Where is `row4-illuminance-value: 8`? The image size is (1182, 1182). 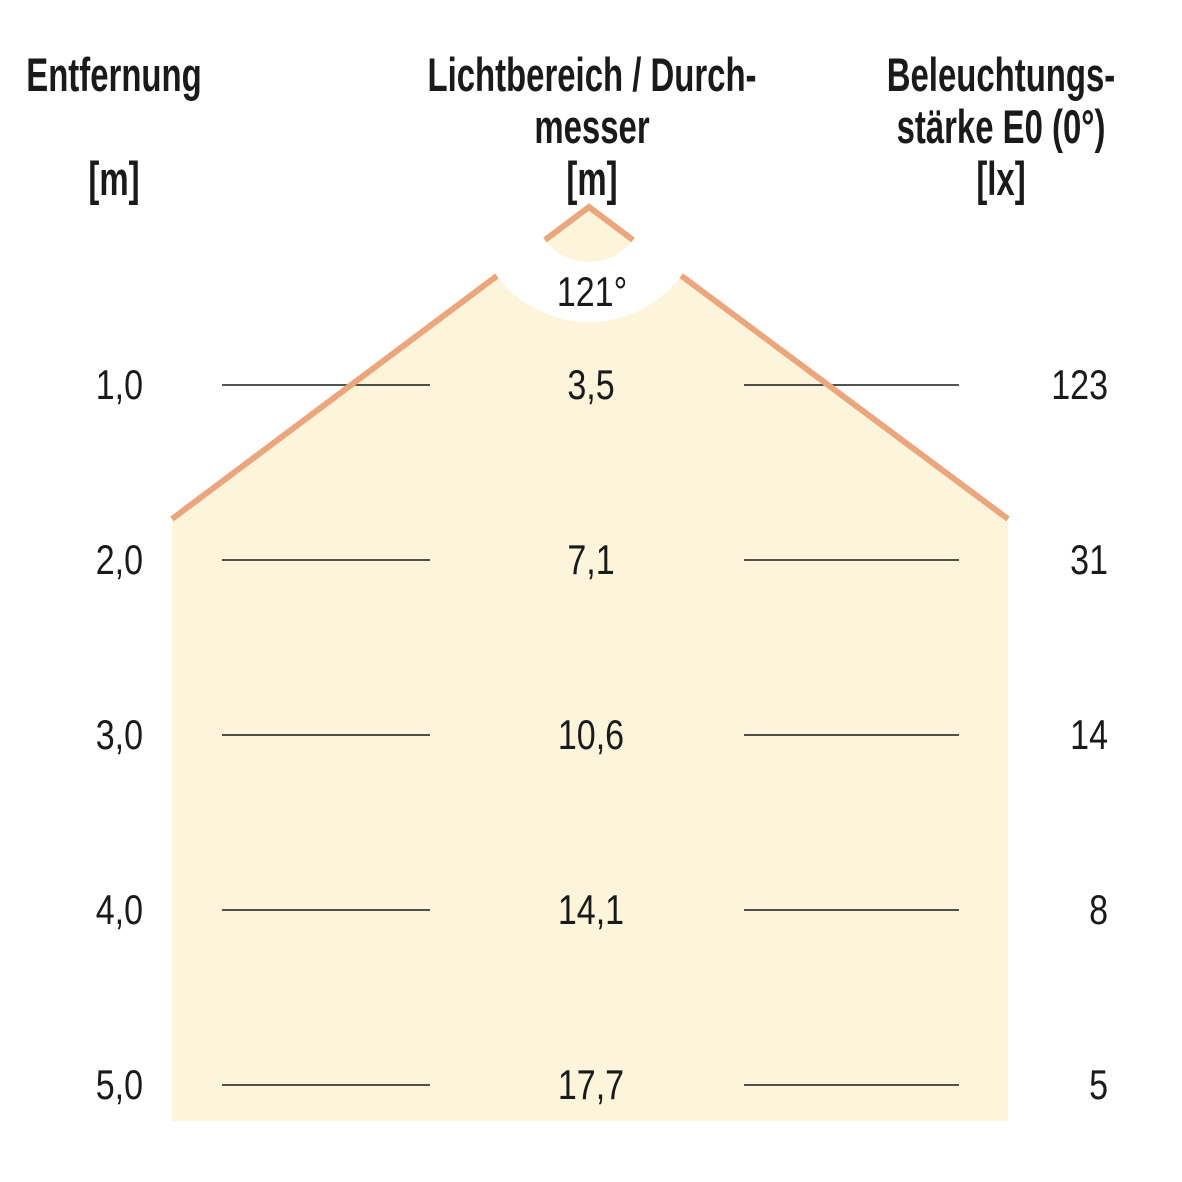 row4-illuminance-value: 8 is located at coordinates (1098, 909).